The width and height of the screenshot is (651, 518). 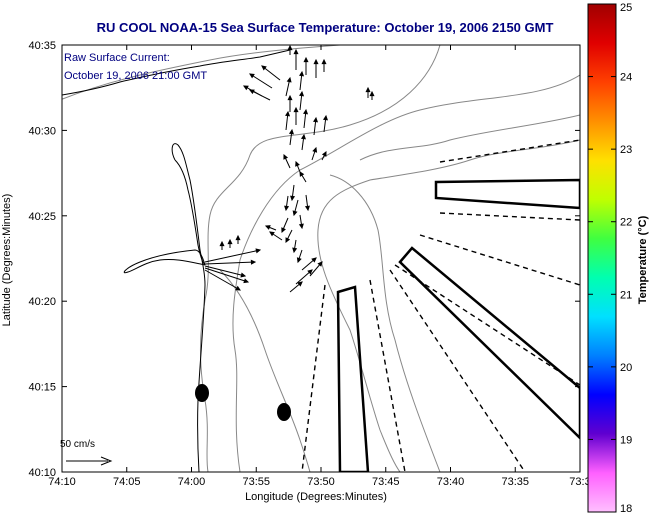 What do you see at coordinates (265, 370) in the screenshot?
I see `bathymetry-contour-shelf` at bounding box center [265, 370].